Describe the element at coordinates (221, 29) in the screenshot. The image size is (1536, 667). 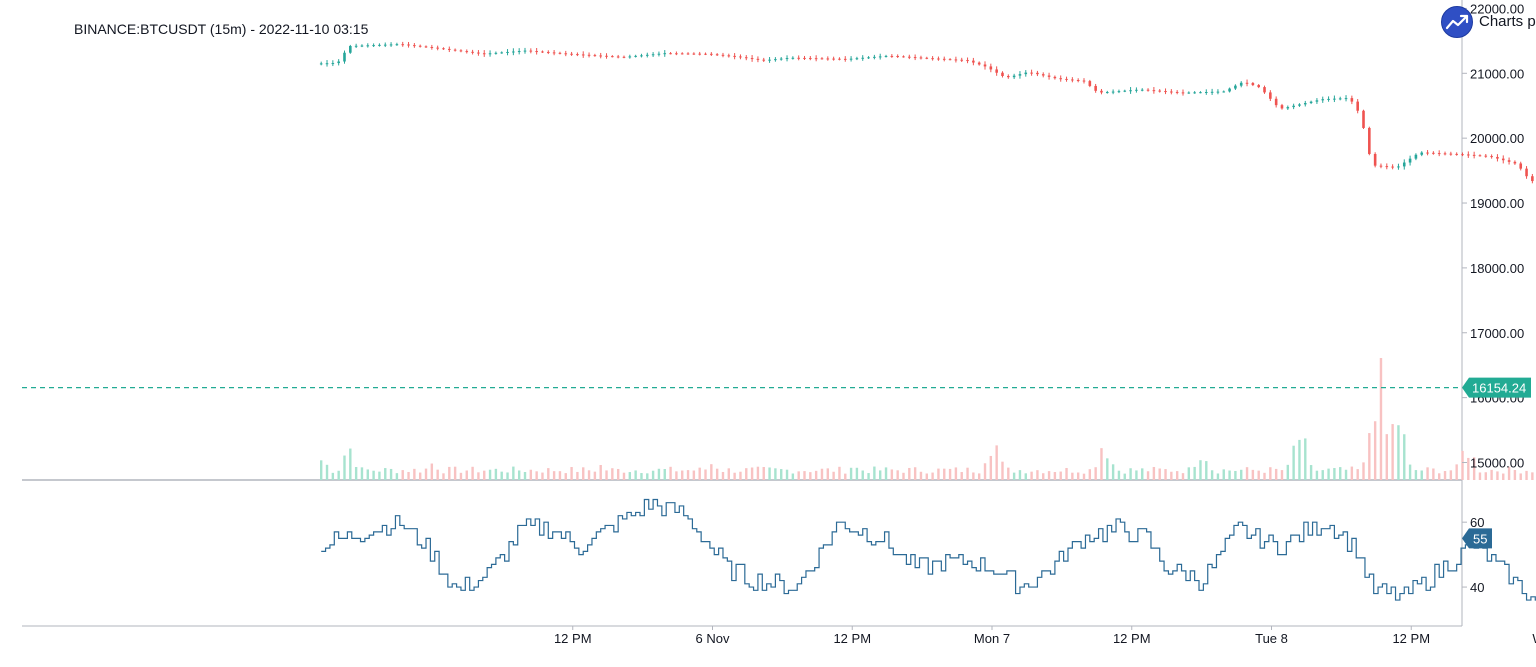
I see `chart-title: BINANCE:BTCUSDT (15m) - 2022-11-10 03:15` at that location.